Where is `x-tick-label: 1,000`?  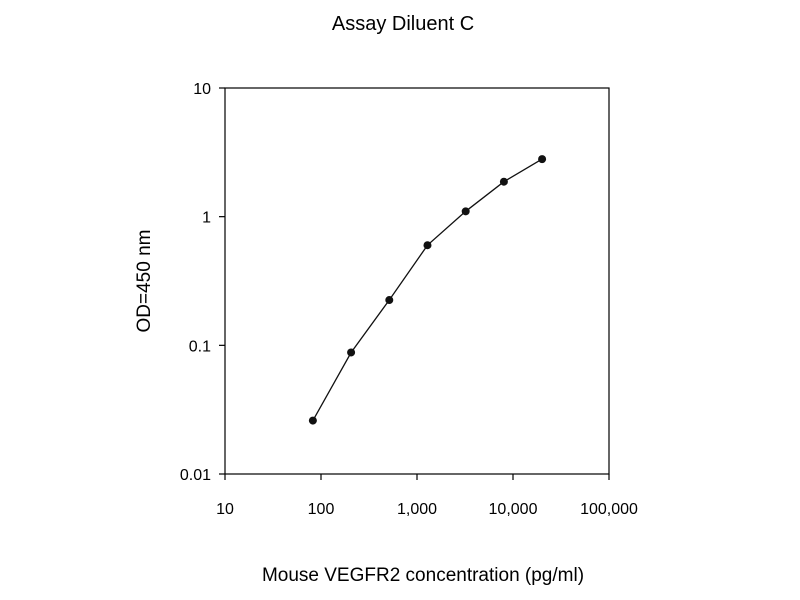
x-tick-label: 1,000 is located at coordinates (417, 509).